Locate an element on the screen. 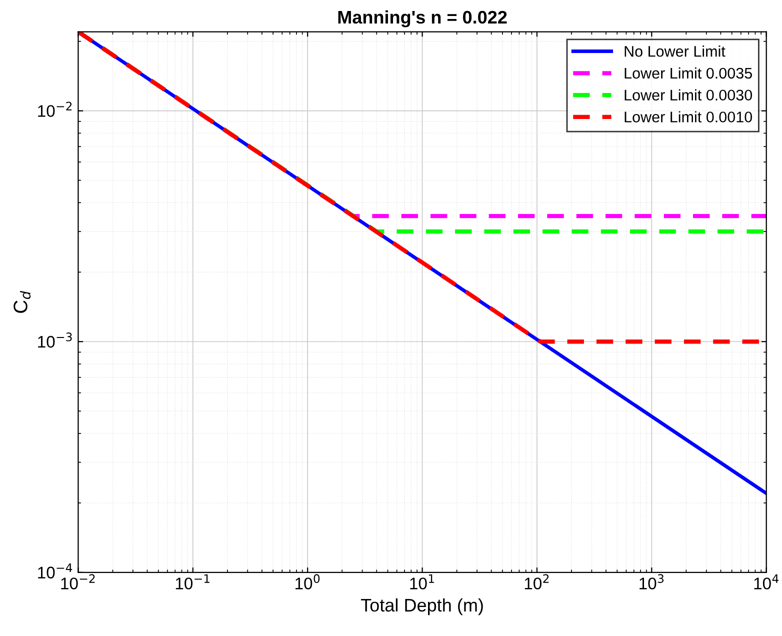 The height and width of the screenshot is (636, 782). y-tick-label: 10$^{−3}$ is located at coordinates (55, 340).